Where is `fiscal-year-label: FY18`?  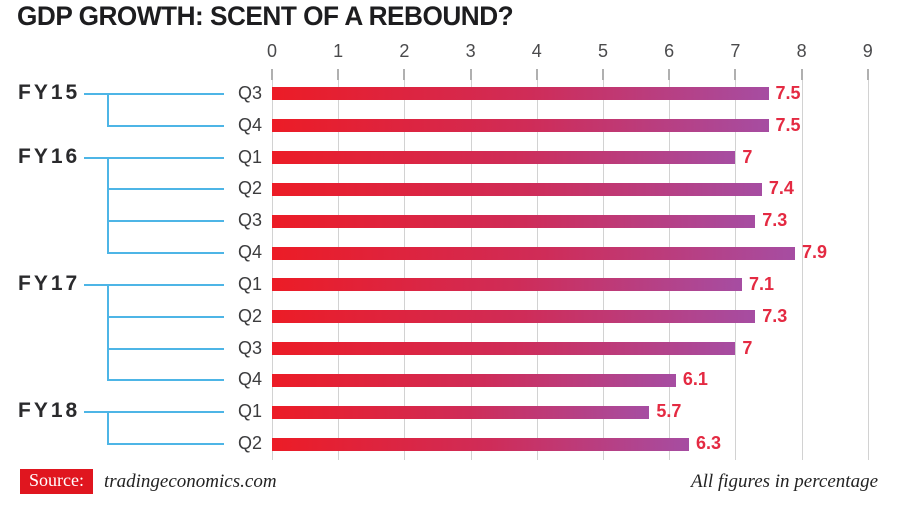 fiscal-year-label: FY18 is located at coordinates (49, 411).